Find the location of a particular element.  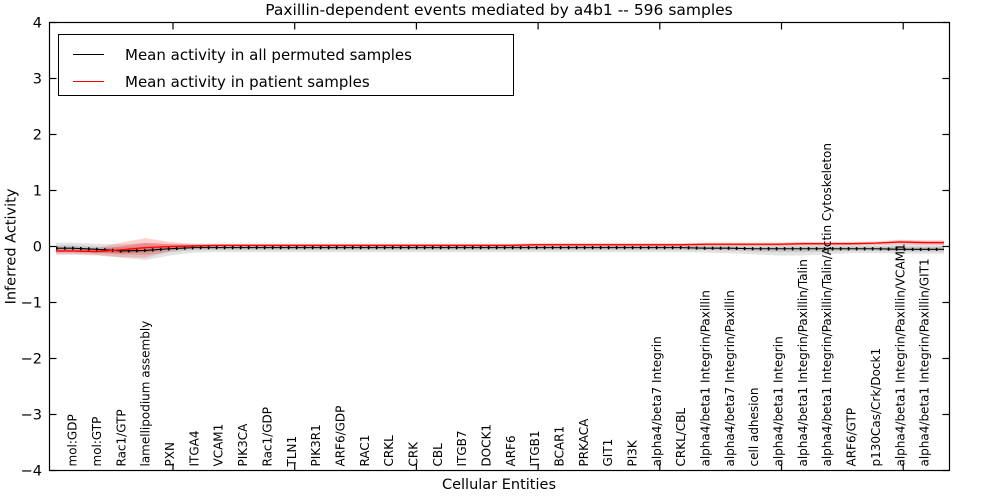

legend-label: Mean activity in patient samples is located at coordinates (247, 81).